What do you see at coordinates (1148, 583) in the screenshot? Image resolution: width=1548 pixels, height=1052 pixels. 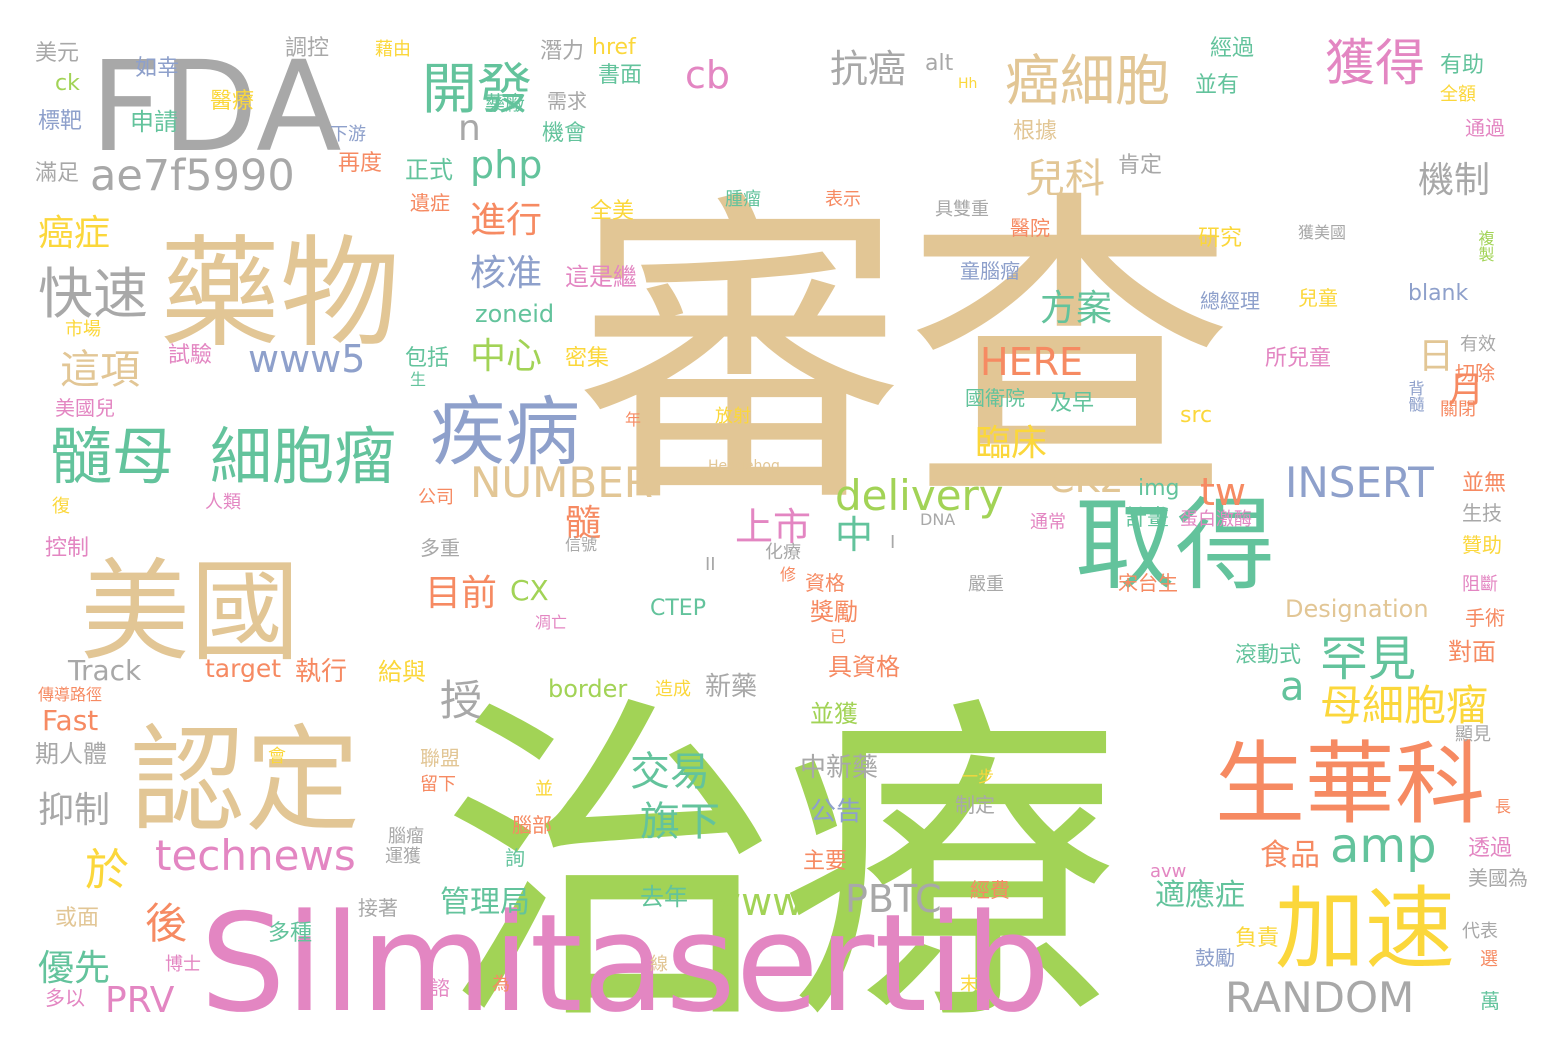 I see `word-item: 宋台生` at bounding box center [1148, 583].